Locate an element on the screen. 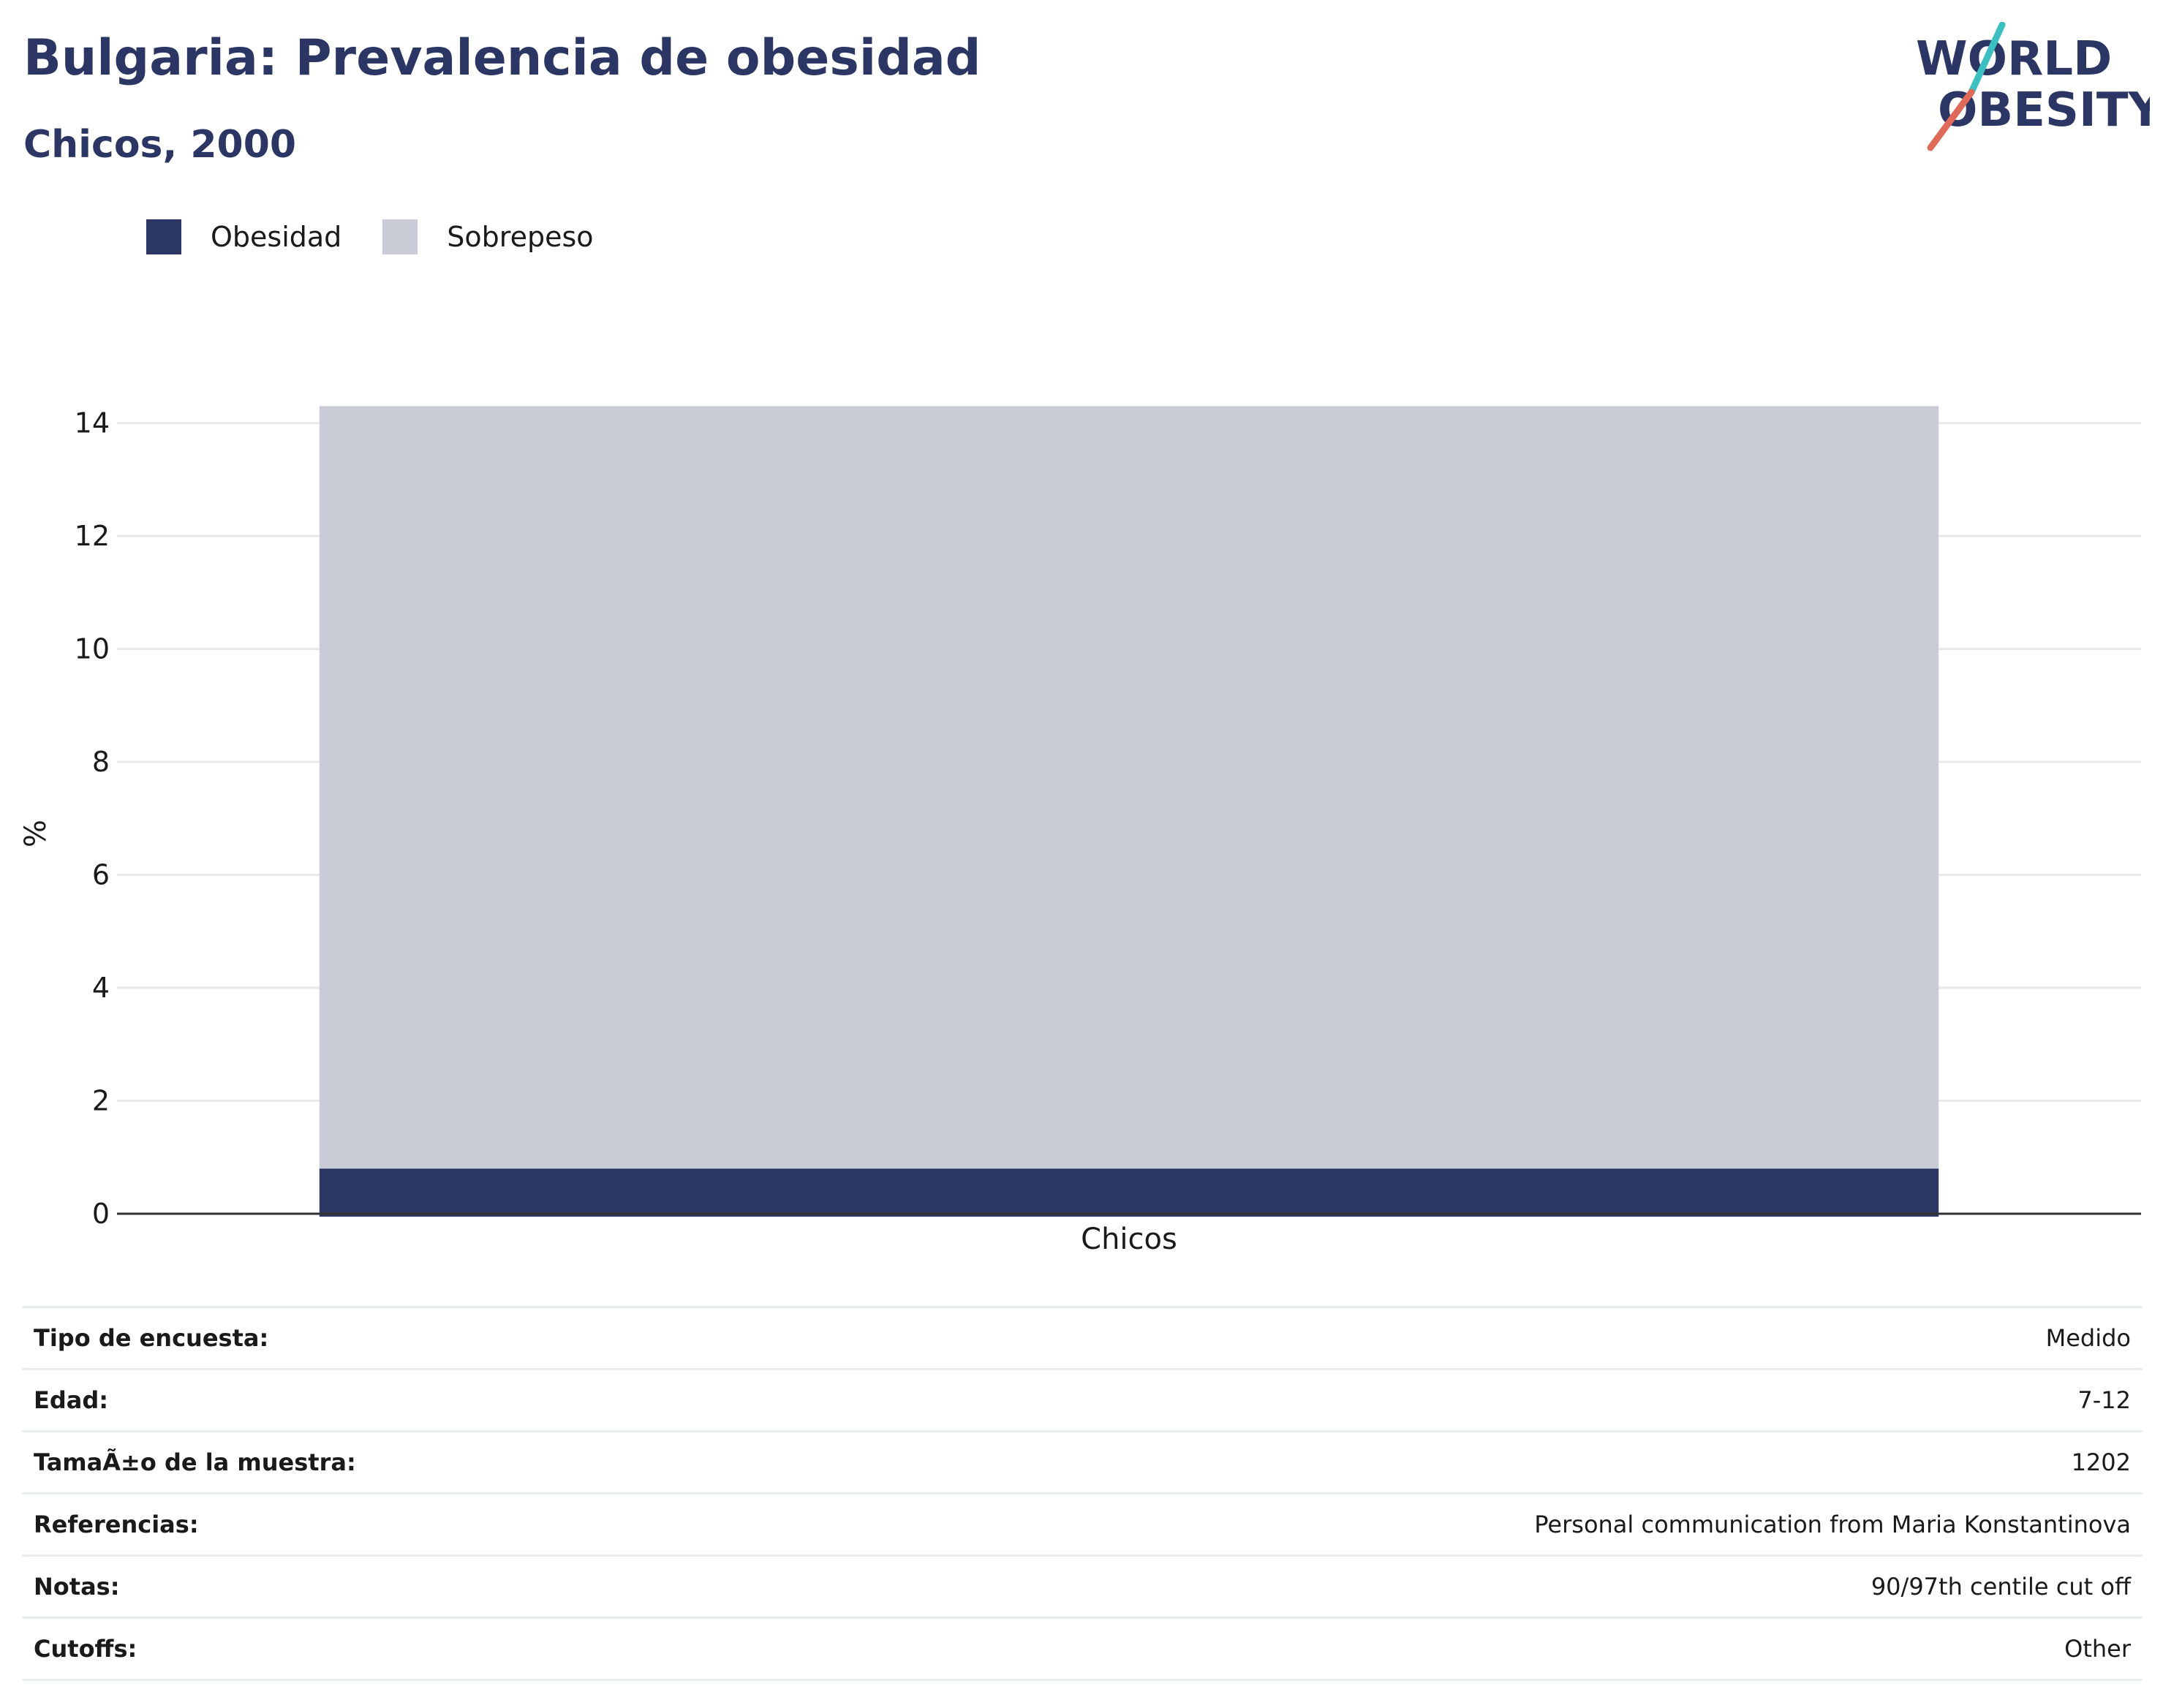 Image resolution: width=2163 pixels, height=1708 pixels. y-tick-label: 12 is located at coordinates (93, 536).